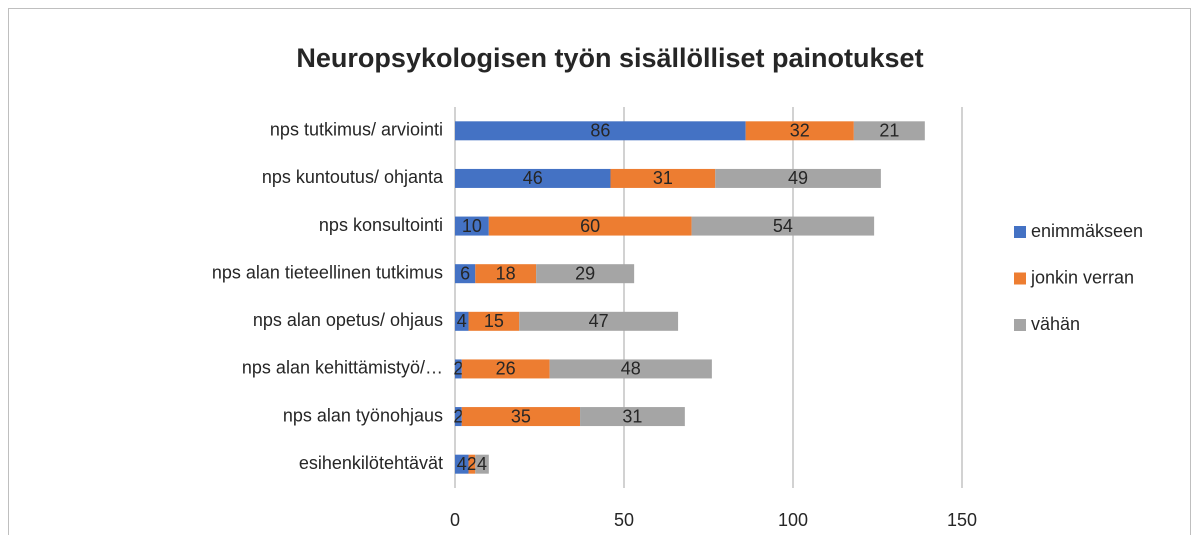 The image size is (1200, 535). Describe the element at coordinates (962, 520) in the screenshot. I see `x-tick-label: 150` at that location.